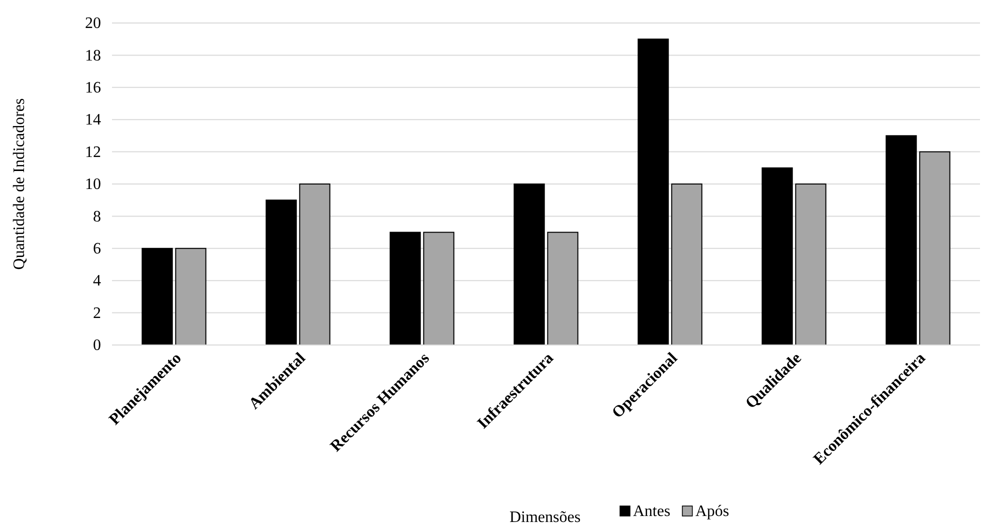 The height and width of the screenshot is (528, 996). Describe the element at coordinates (97, 249) in the screenshot. I see `y-tick-label: 6` at that location.